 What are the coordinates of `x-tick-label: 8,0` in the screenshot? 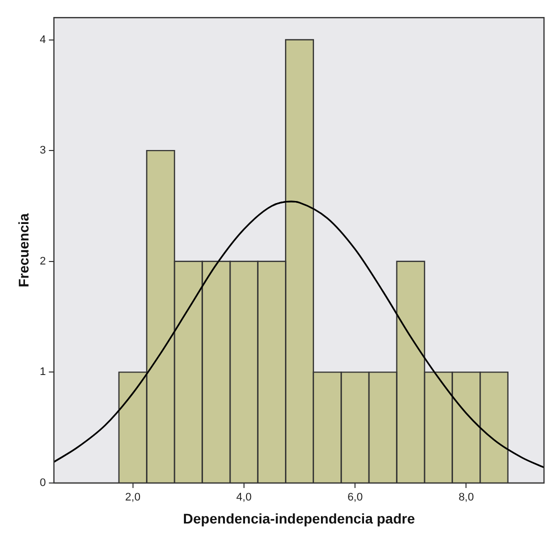 It's located at (466, 498).